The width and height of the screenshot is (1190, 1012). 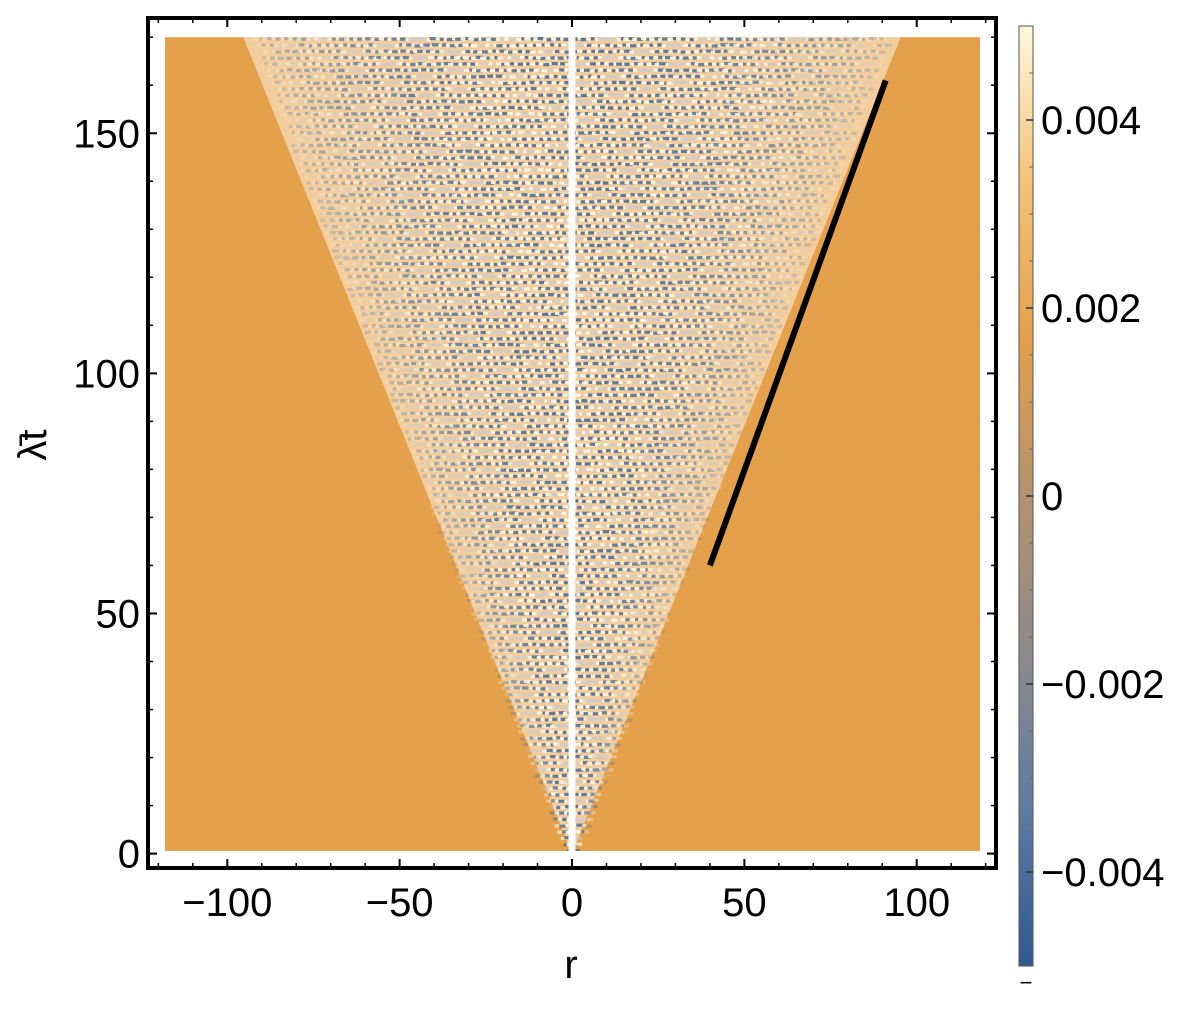 I want to click on heatmap-row, so click(x=572, y=338).